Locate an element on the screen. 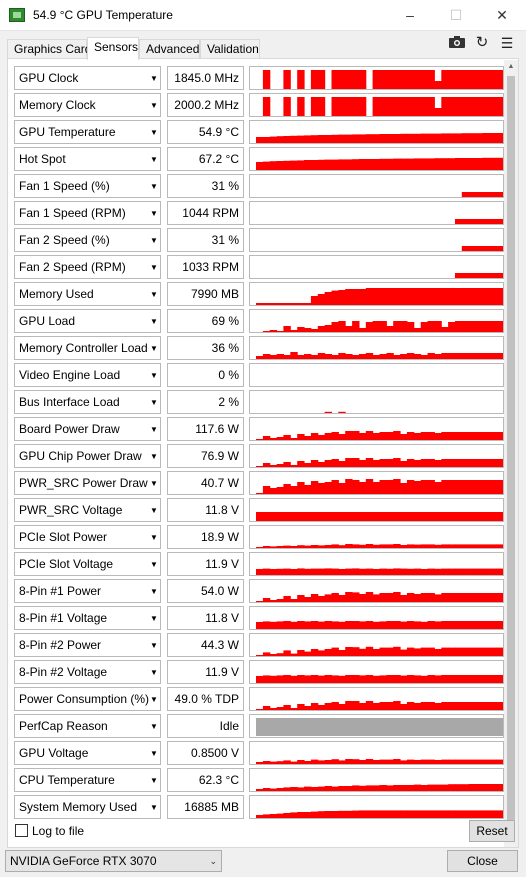 The height and width of the screenshot is (877, 526). log-to-file-checkbox is located at coordinates (21, 830).